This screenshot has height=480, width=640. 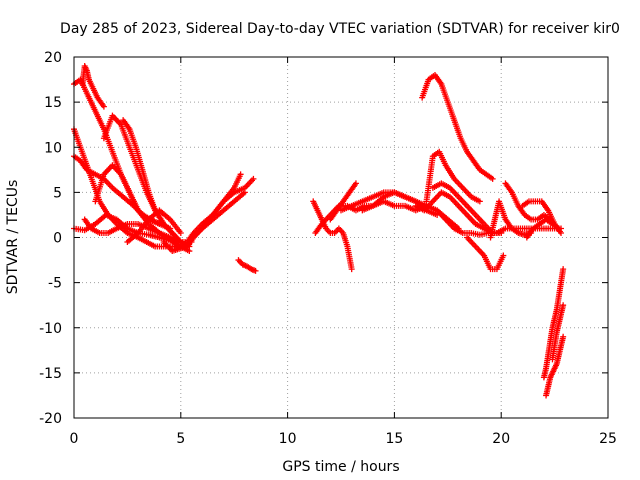 I want to click on y-tick-label: 20, so click(x=53, y=58).